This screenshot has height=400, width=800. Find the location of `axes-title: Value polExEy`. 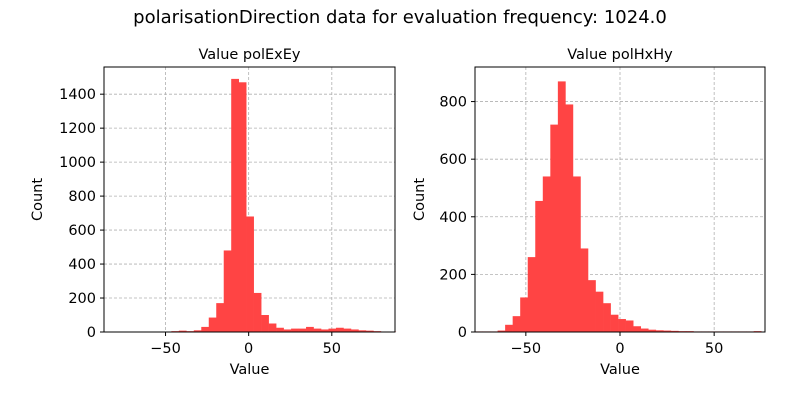

axes-title: Value polExEy is located at coordinates (249, 55).